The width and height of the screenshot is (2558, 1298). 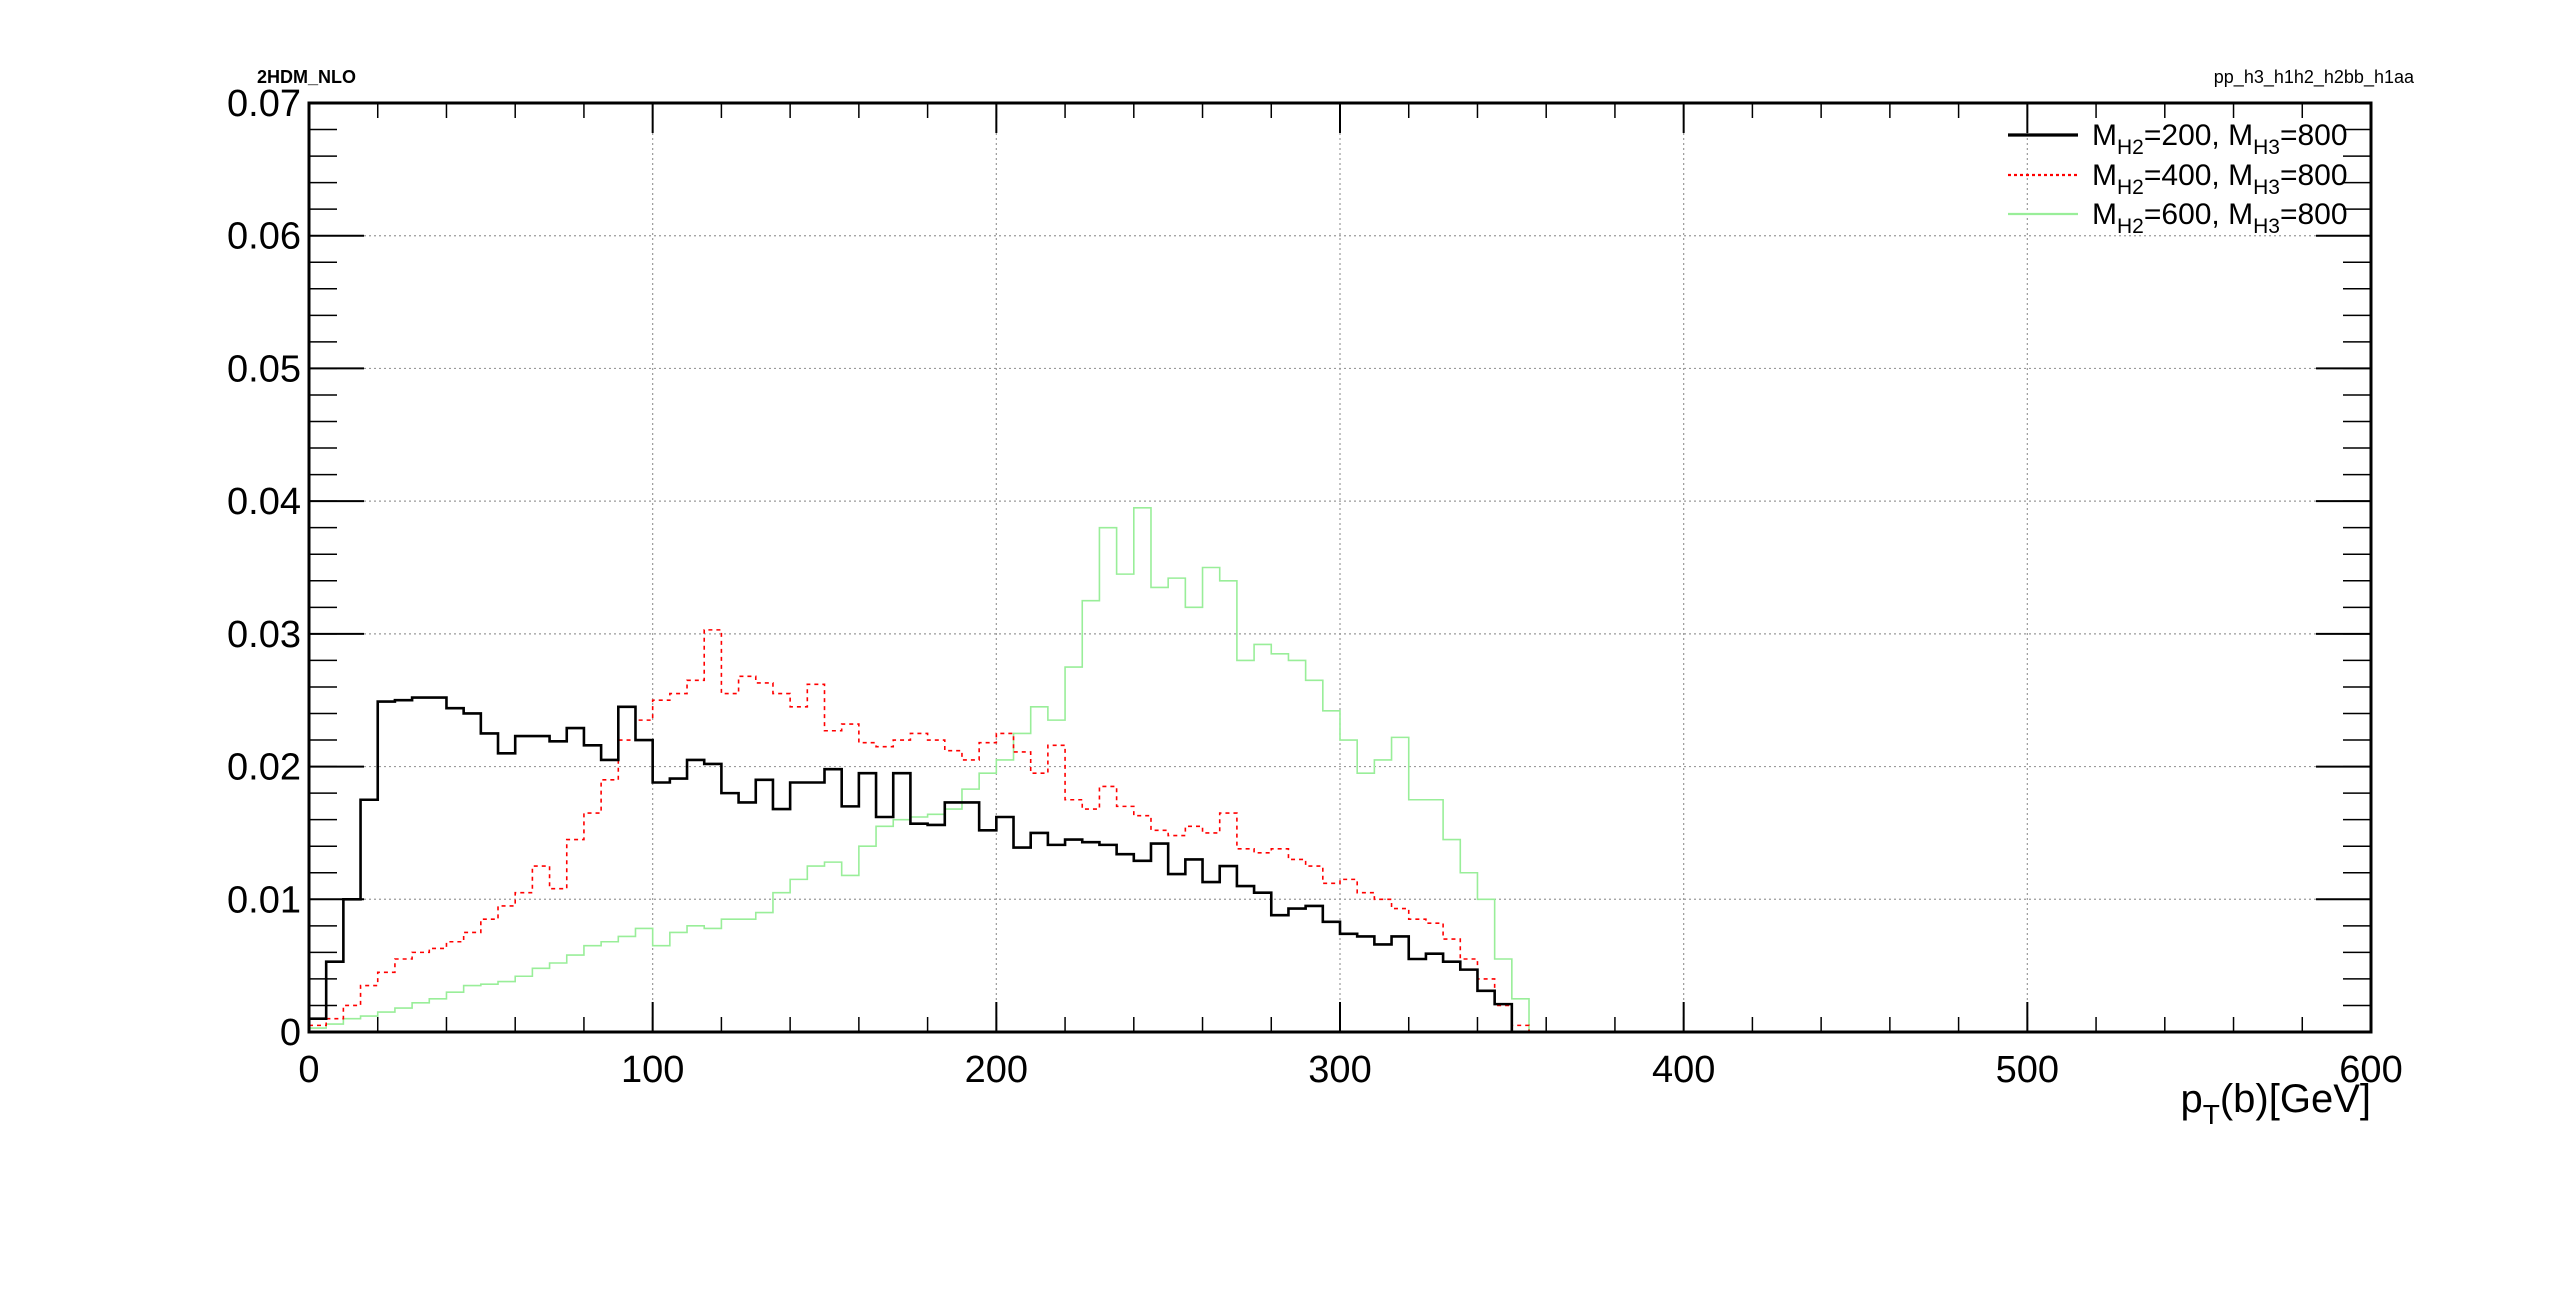 I want to click on x-tick-label: 400, so click(x=1683, y=1070).